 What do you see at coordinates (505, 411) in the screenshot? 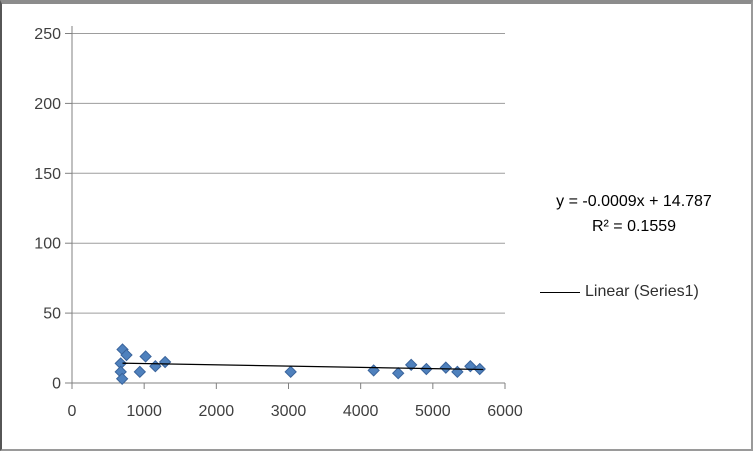
I see `x-axis-tick-label: 6000` at bounding box center [505, 411].